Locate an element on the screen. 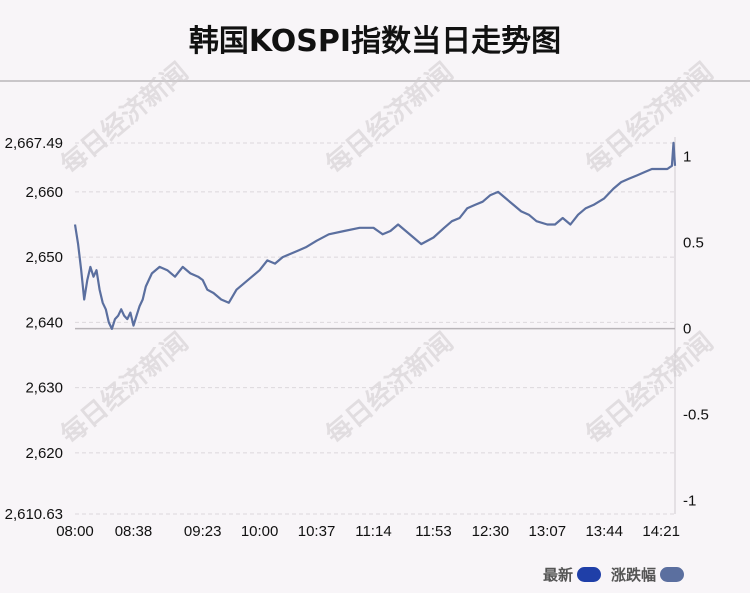 The image size is (750, 593). y-right-tick-label: 1 is located at coordinates (687, 157).